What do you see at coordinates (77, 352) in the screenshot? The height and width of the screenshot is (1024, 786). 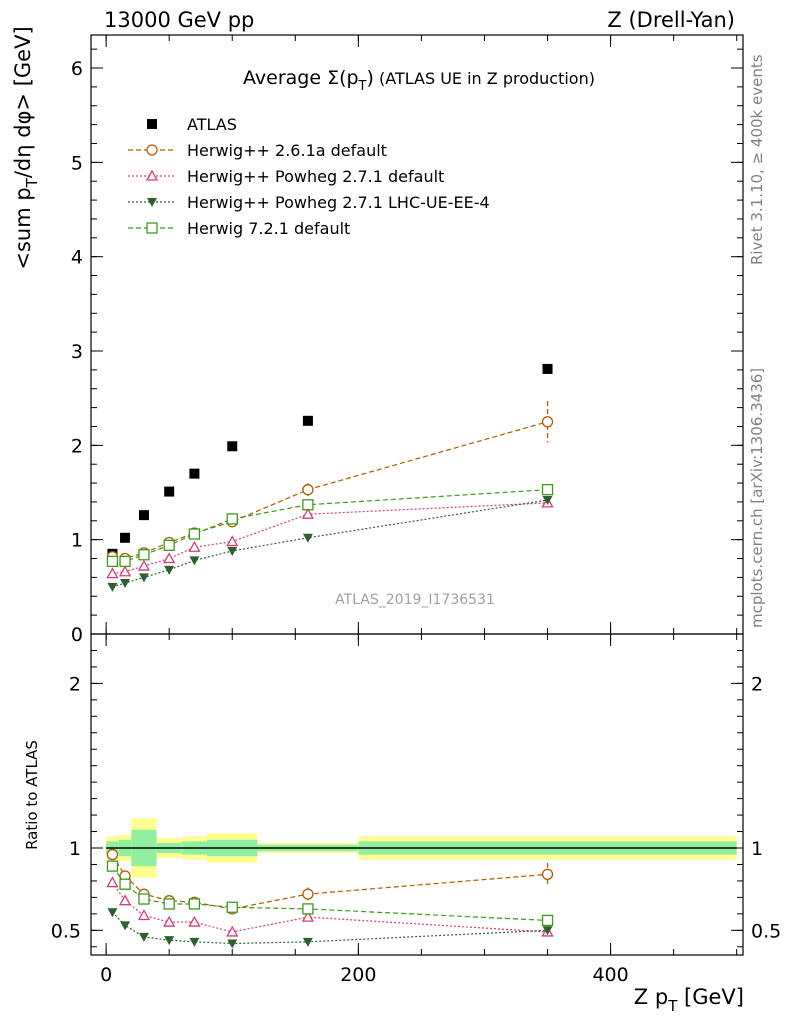 I see `y-tick-label: 3` at bounding box center [77, 352].